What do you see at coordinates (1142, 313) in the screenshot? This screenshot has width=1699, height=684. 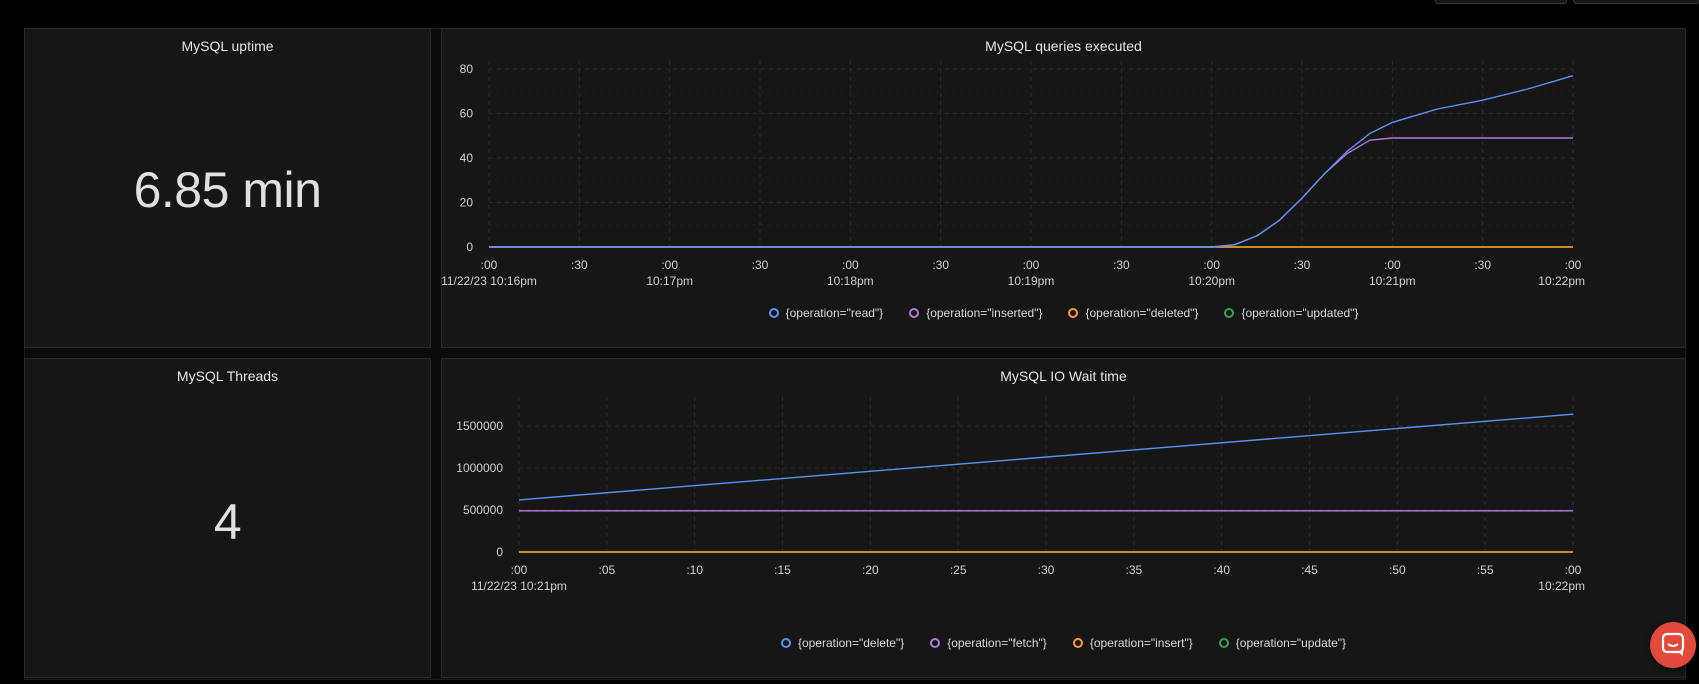 I see `legend-label: {operation="deleted"}` at bounding box center [1142, 313].